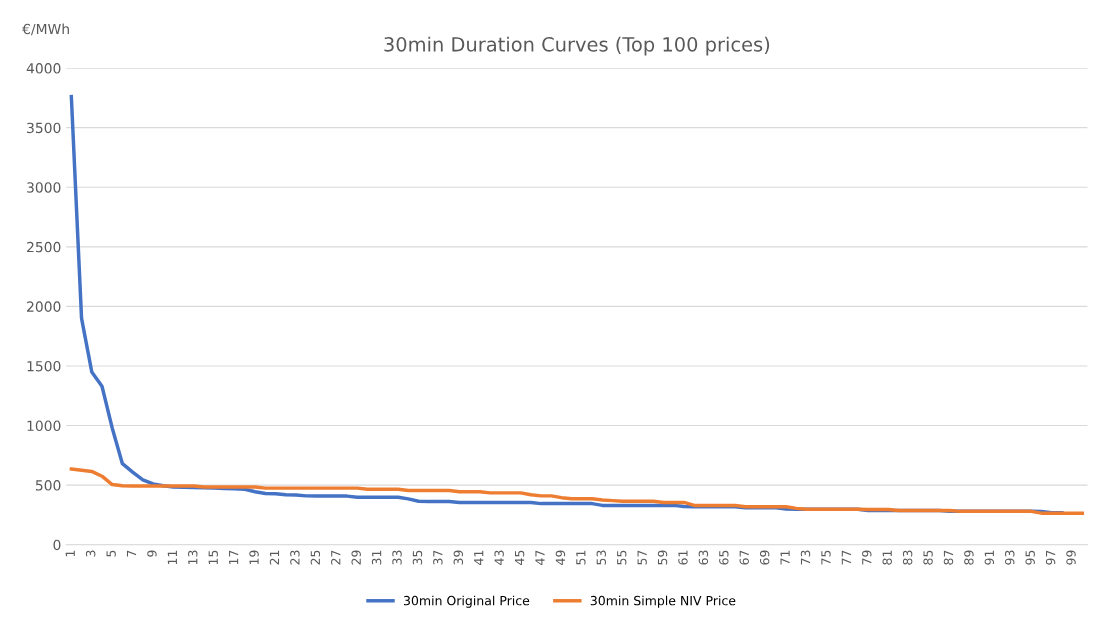 Image resolution: width=1104 pixels, height=619 pixels. What do you see at coordinates (867, 557) in the screenshot?
I see `x-tick-label: 79` at bounding box center [867, 557].